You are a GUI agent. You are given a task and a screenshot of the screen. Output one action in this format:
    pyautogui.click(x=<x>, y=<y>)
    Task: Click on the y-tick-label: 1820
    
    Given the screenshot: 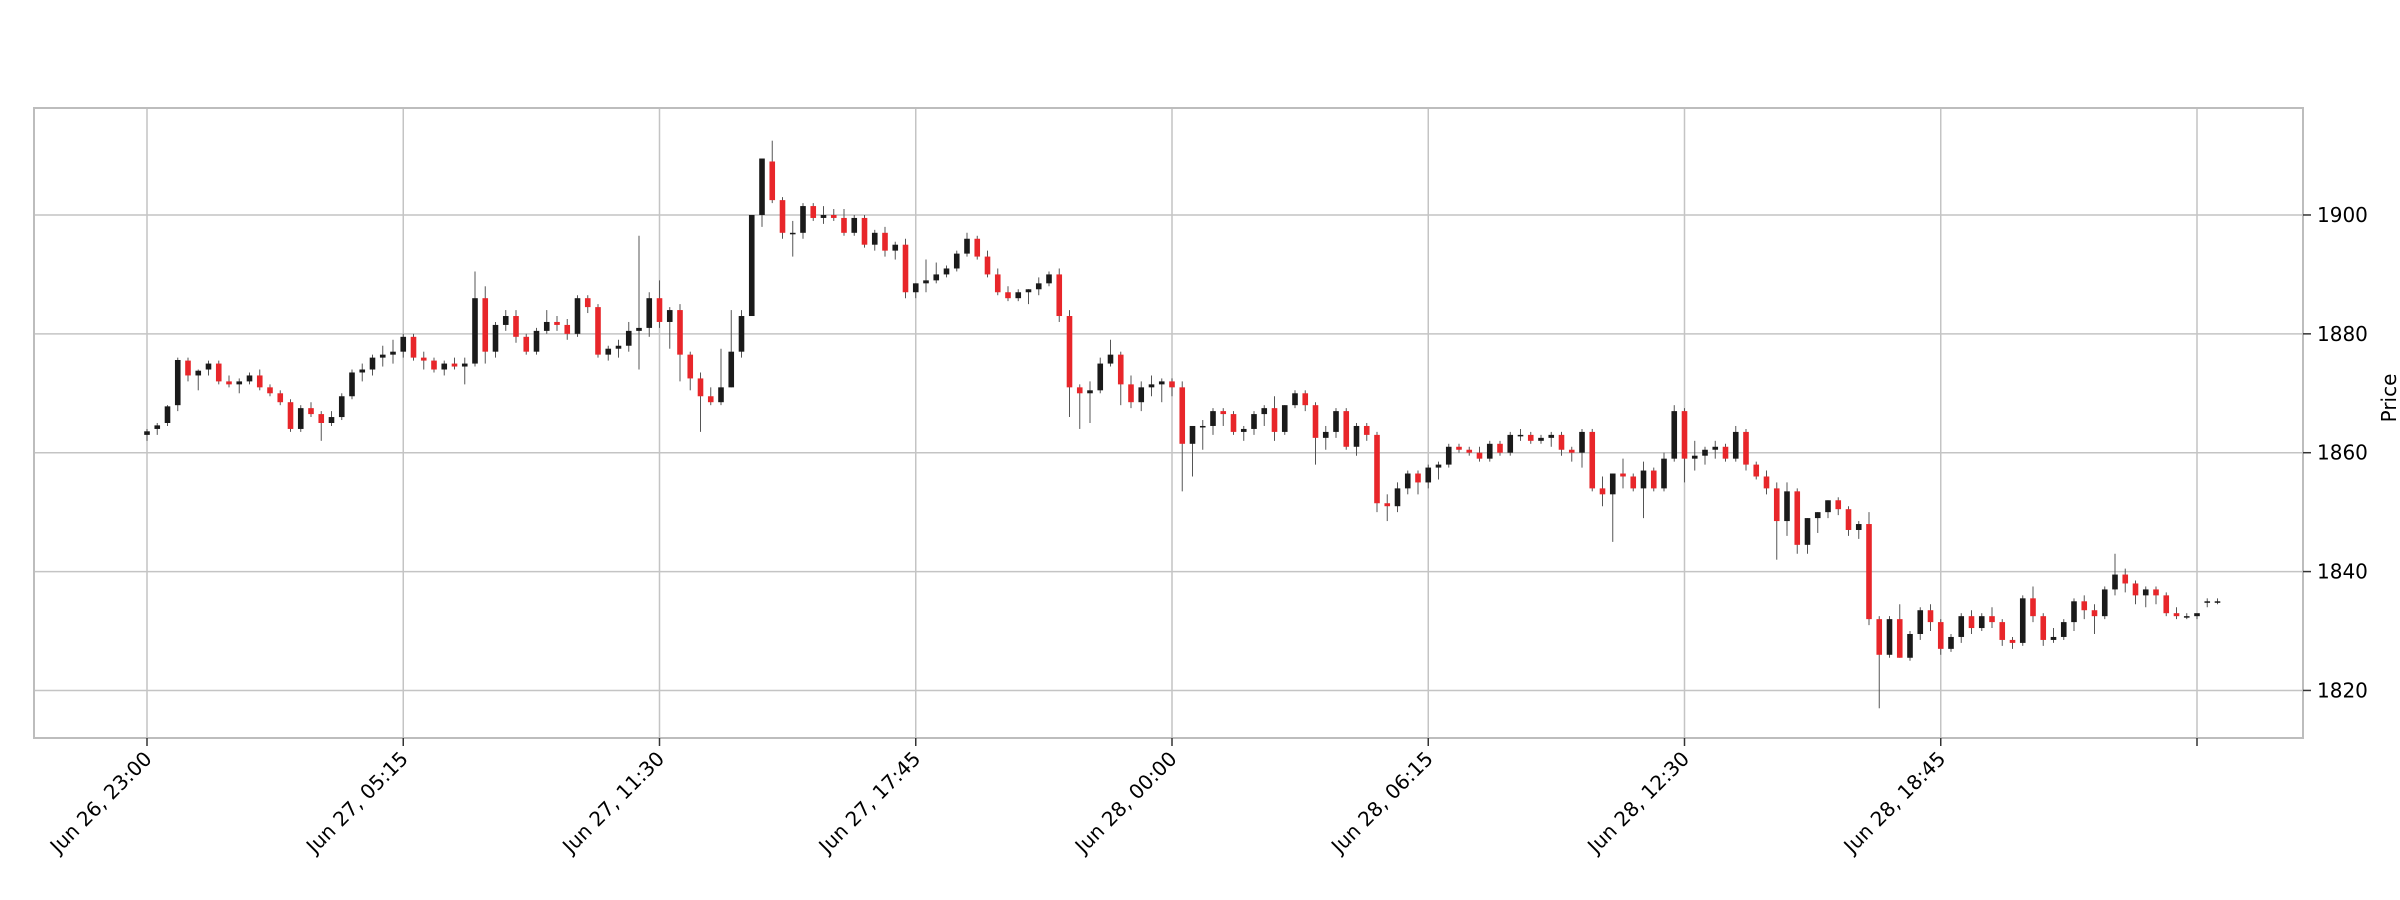 What is the action you would take?
    pyautogui.click(x=2342, y=690)
    